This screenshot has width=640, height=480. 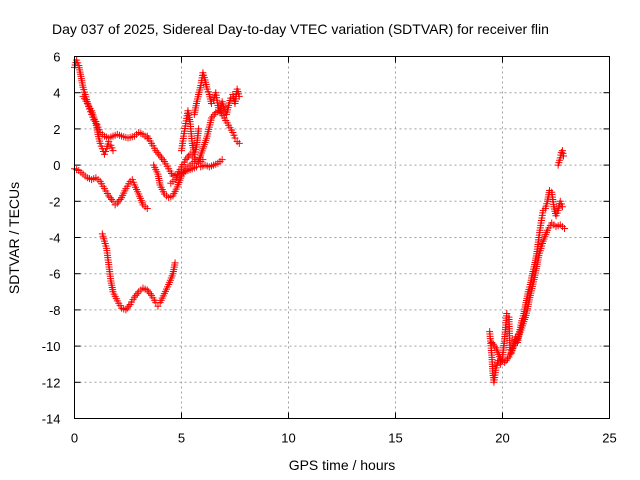 What do you see at coordinates (56, 93) in the screenshot?
I see `y-tick-label: 4` at bounding box center [56, 93].